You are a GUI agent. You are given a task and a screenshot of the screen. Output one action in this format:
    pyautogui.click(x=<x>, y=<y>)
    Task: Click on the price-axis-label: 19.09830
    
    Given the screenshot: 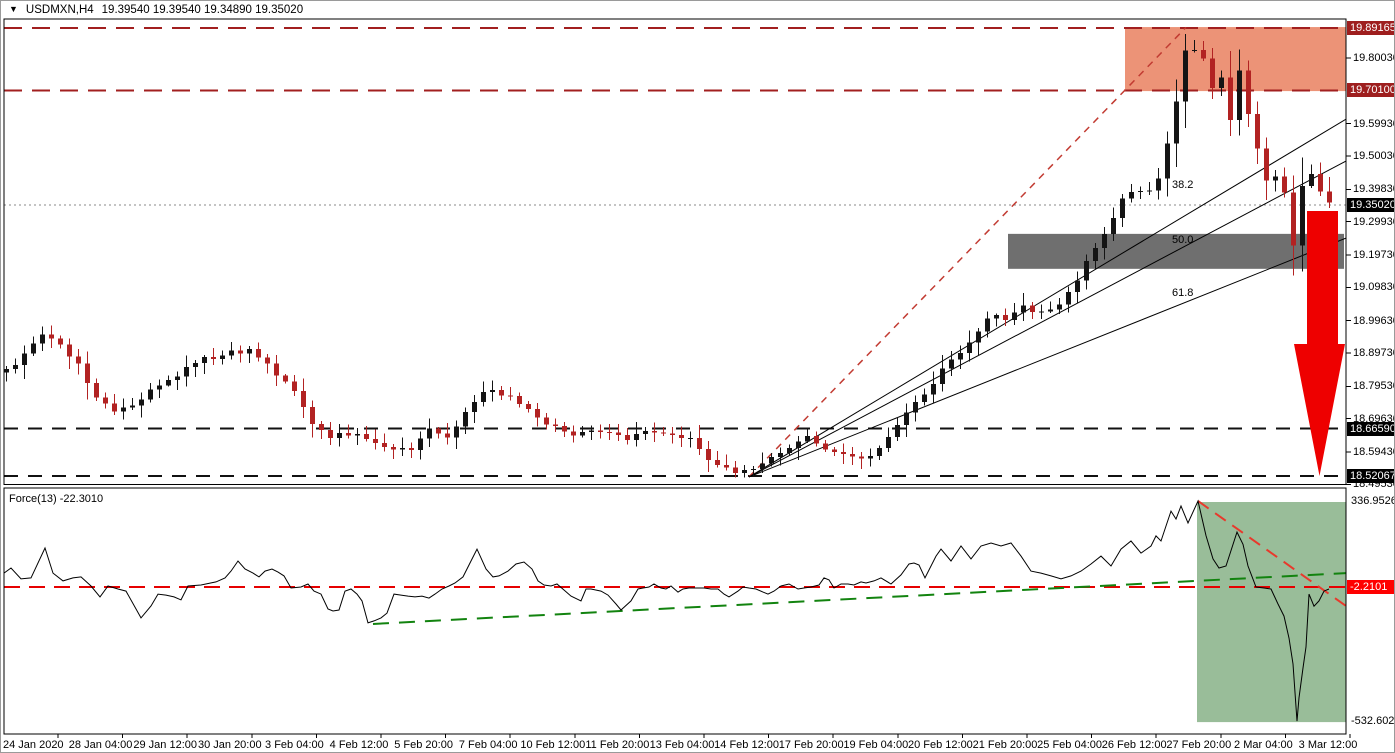 What is the action you would take?
    pyautogui.click(x=1374, y=287)
    